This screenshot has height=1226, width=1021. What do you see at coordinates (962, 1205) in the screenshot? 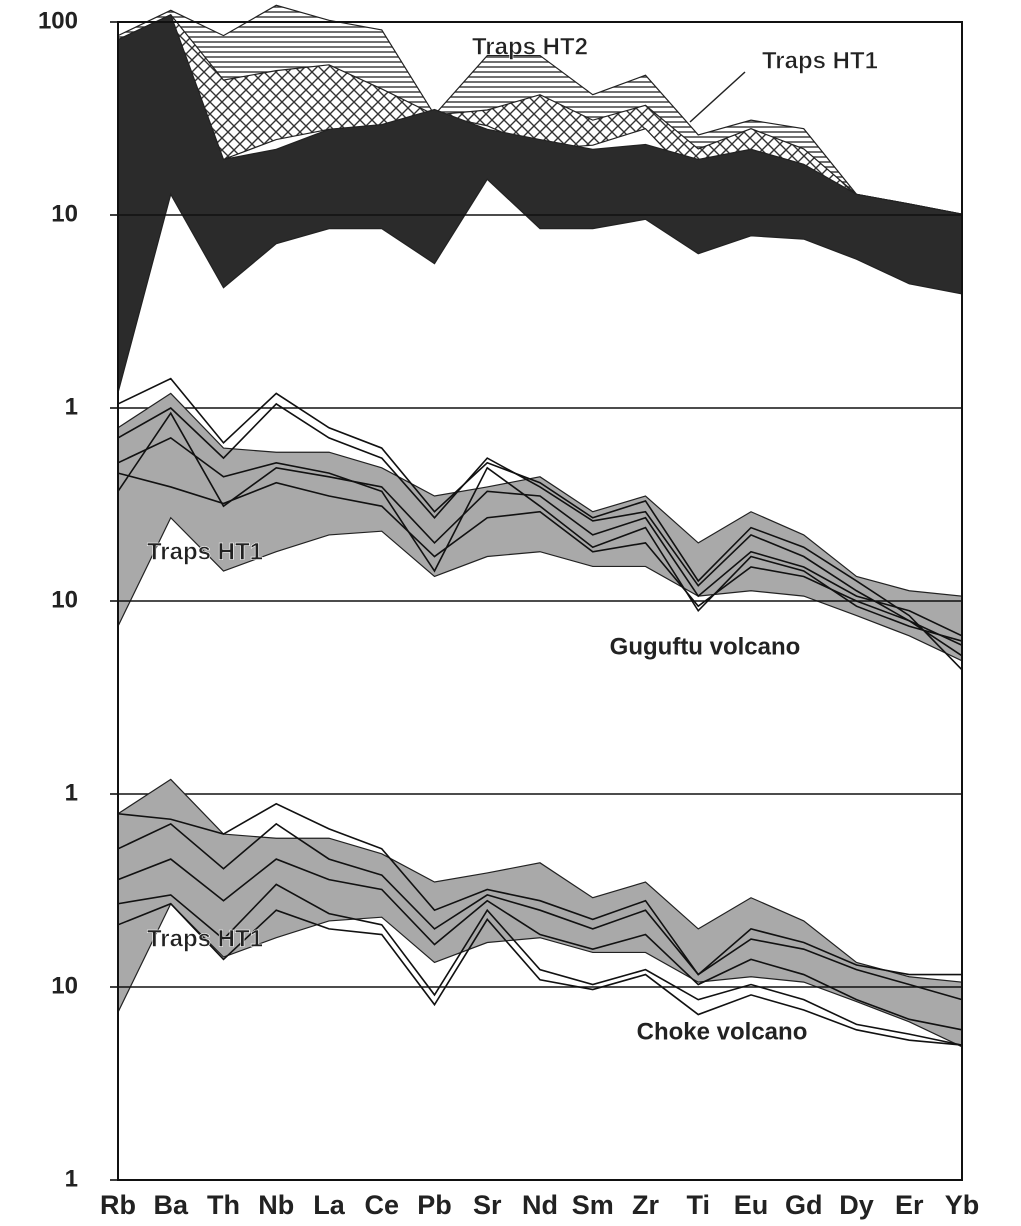
I see `x-tick-label: Yb` at bounding box center [962, 1205].